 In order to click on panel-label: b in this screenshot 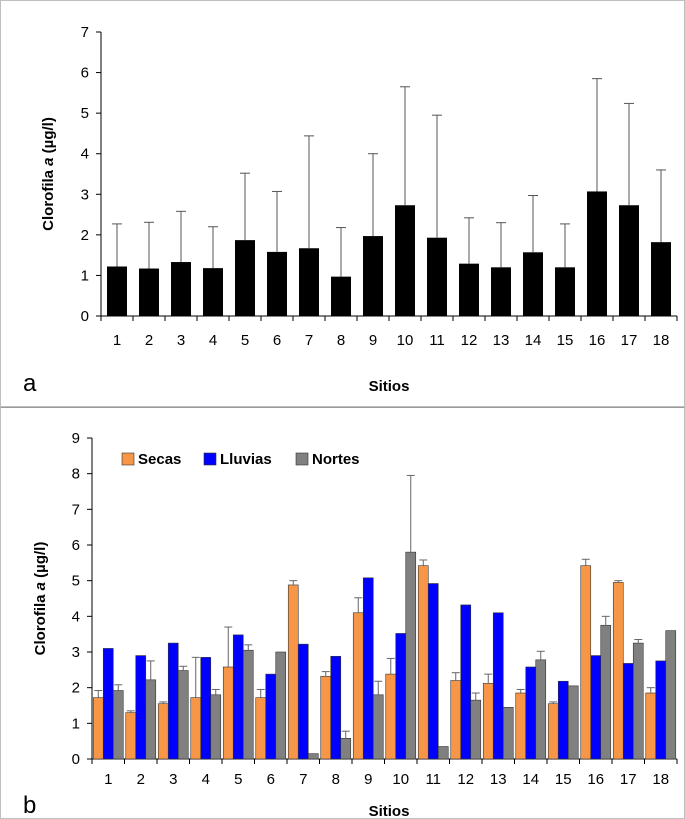, I will do `click(29, 805)`.